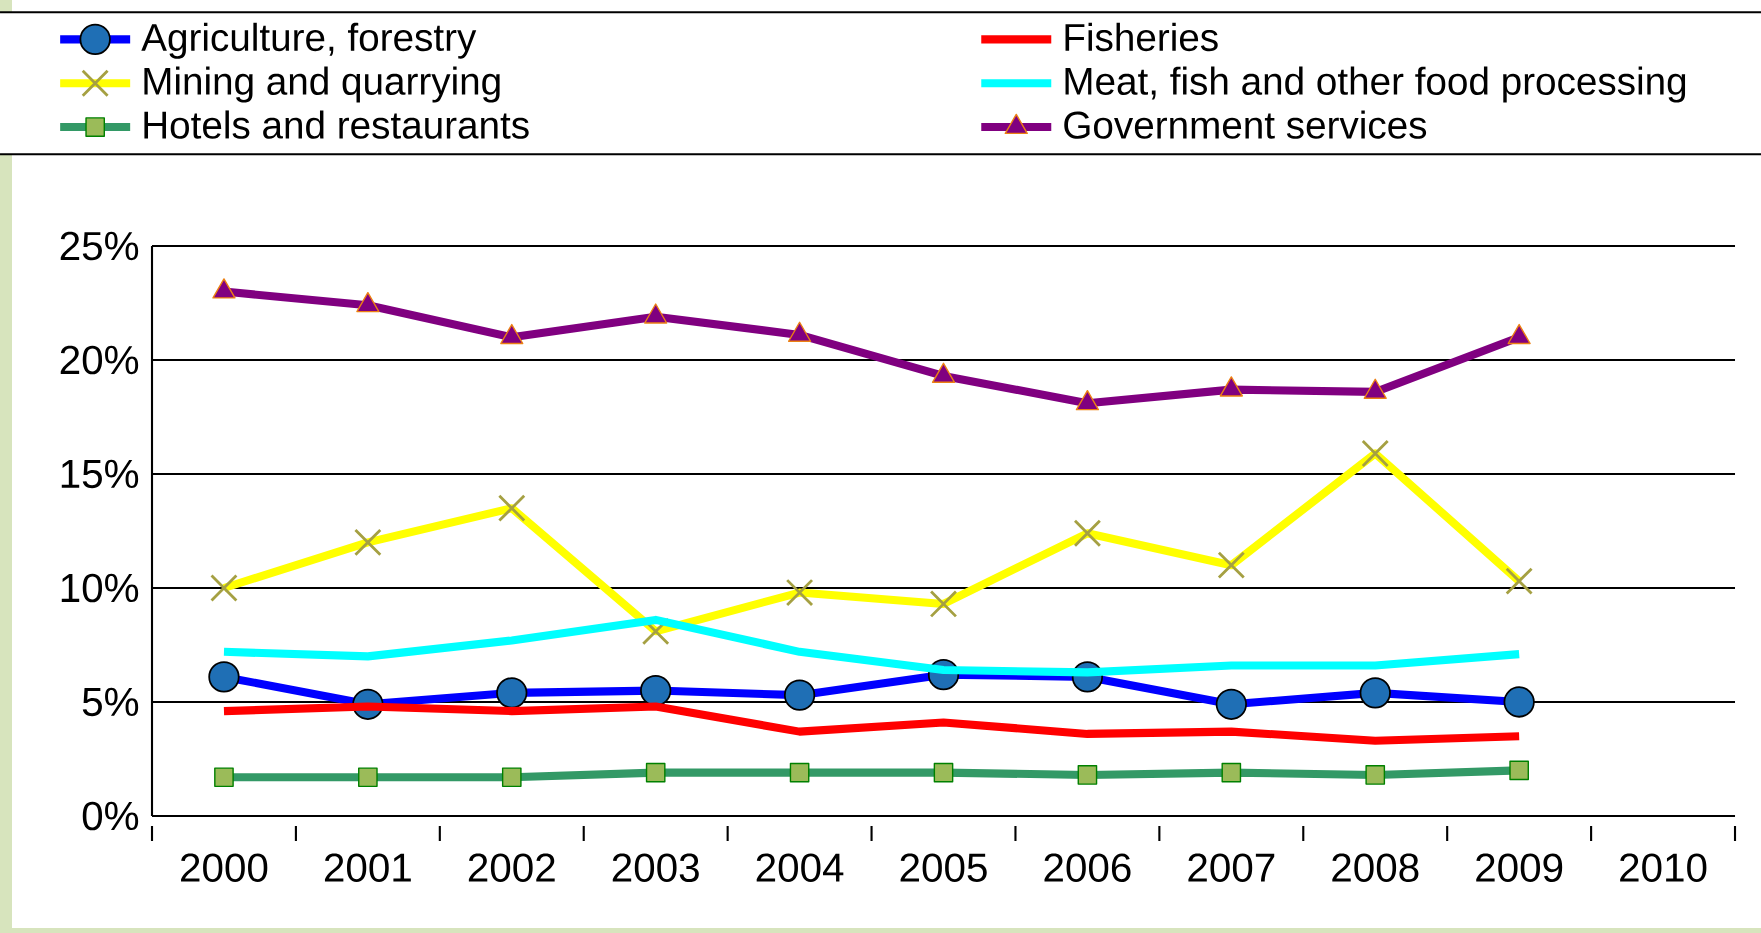  I want to click on y-tick-label: 15%, so click(100, 474).